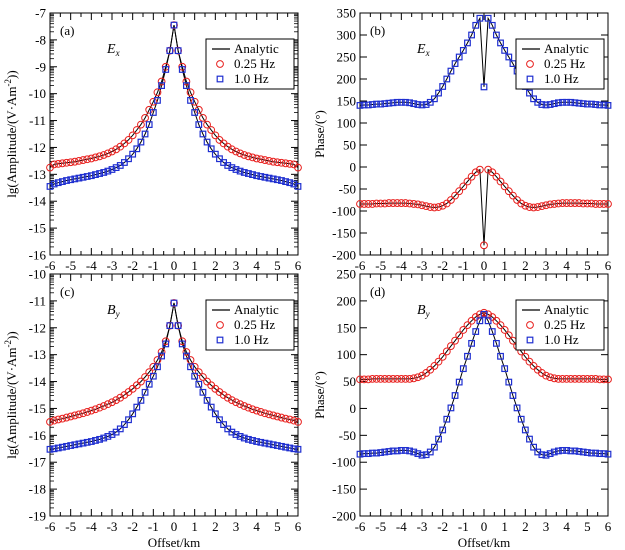 The height and width of the screenshot is (550, 625). What do you see at coordinates (38, 381) in the screenshot?
I see `y-tick-label: -14` at bounding box center [38, 381].